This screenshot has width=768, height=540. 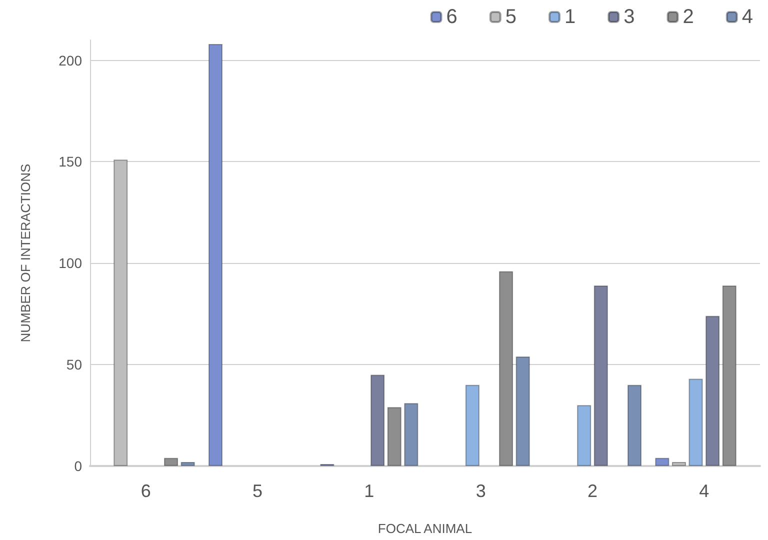 I want to click on y-tick-label: 0, so click(x=78, y=466).